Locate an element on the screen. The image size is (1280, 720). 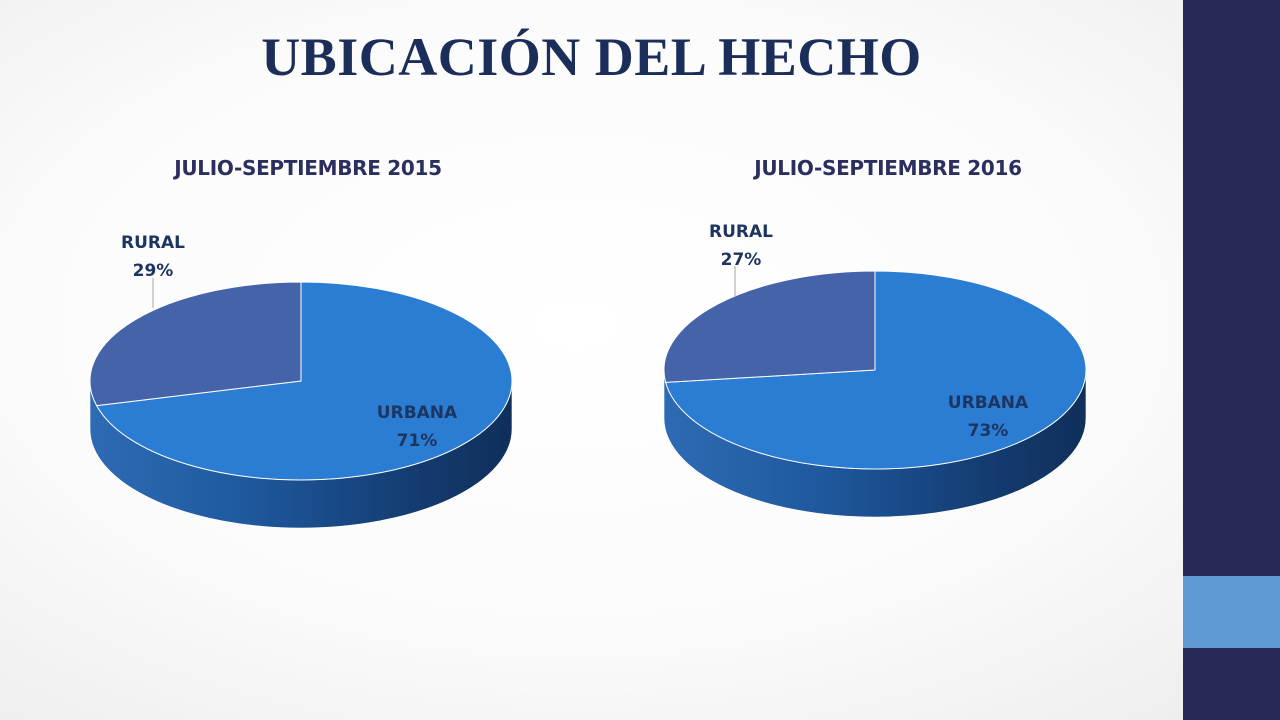
data-value-rural: 29% is located at coordinates (153, 271).